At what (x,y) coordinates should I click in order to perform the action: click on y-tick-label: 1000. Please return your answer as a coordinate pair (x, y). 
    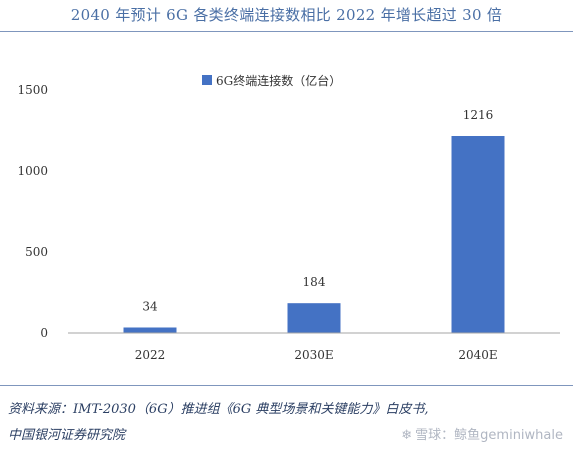
    Looking at the image, I should click on (32, 171).